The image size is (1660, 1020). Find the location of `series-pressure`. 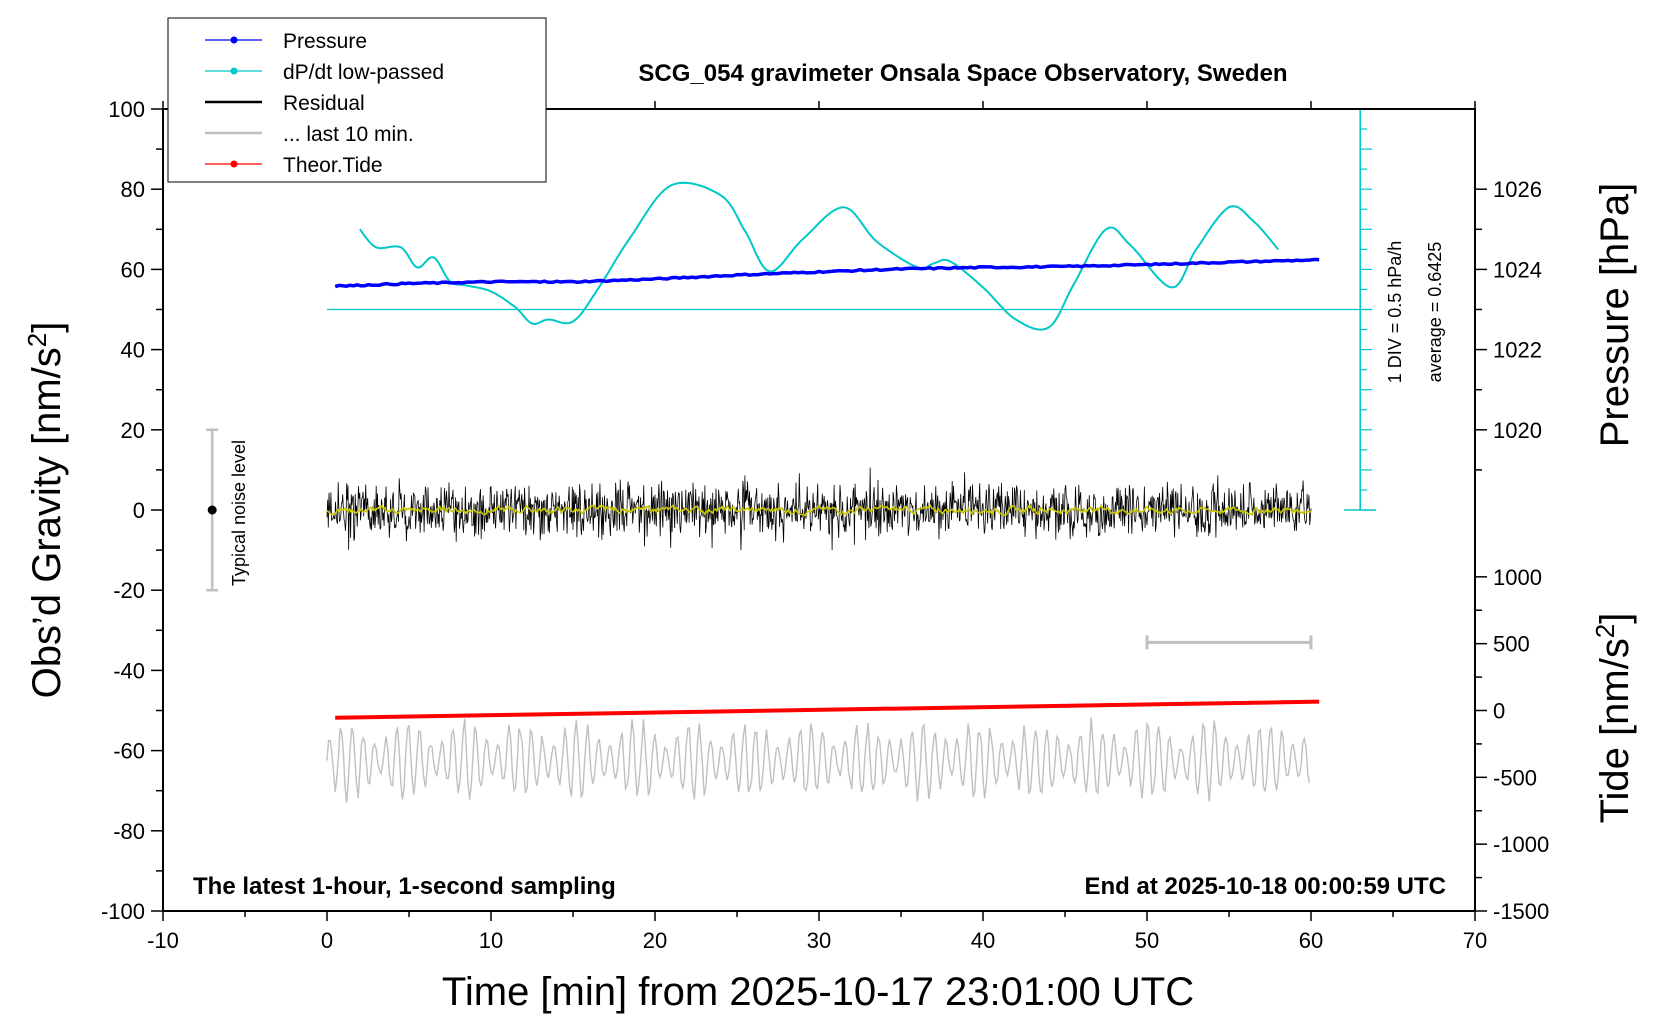

series-pressure is located at coordinates (827, 273).